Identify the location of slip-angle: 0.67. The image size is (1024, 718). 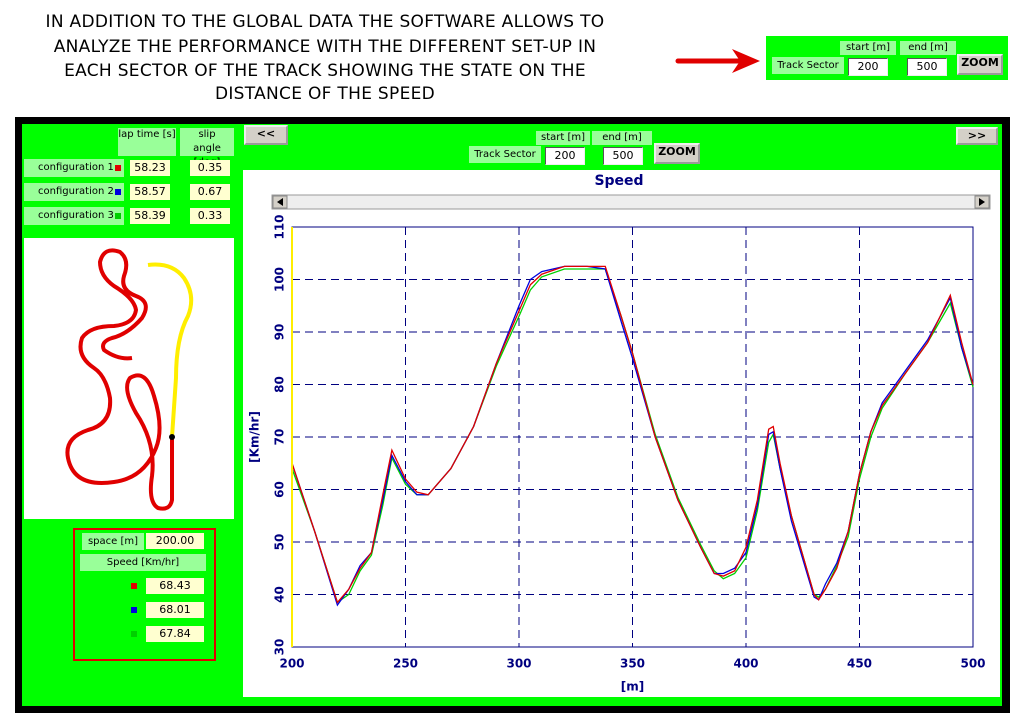
(210, 192).